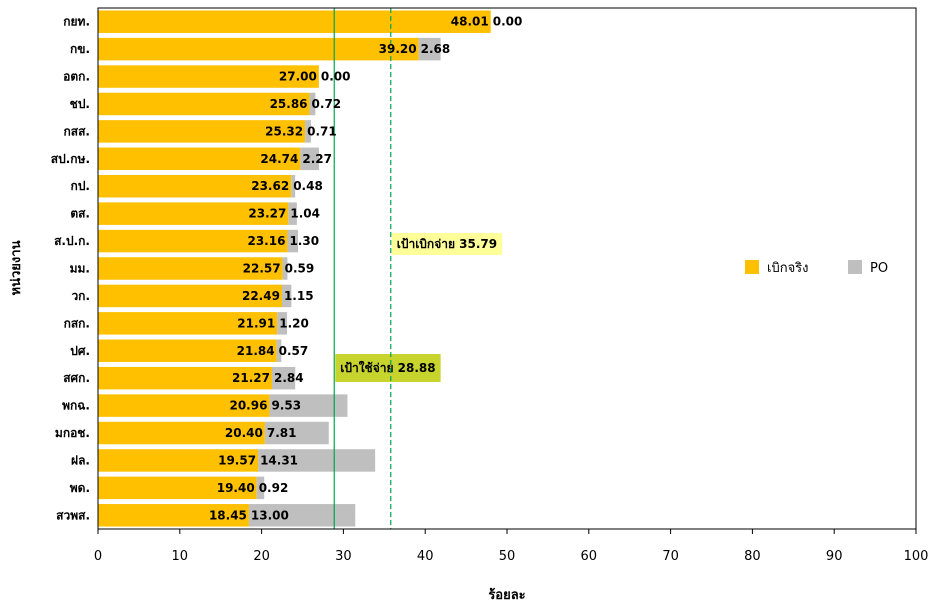 The height and width of the screenshot is (611, 938). What do you see at coordinates (251, 378) in the screenshot?
I see `value-label-actual: 21.27` at bounding box center [251, 378].